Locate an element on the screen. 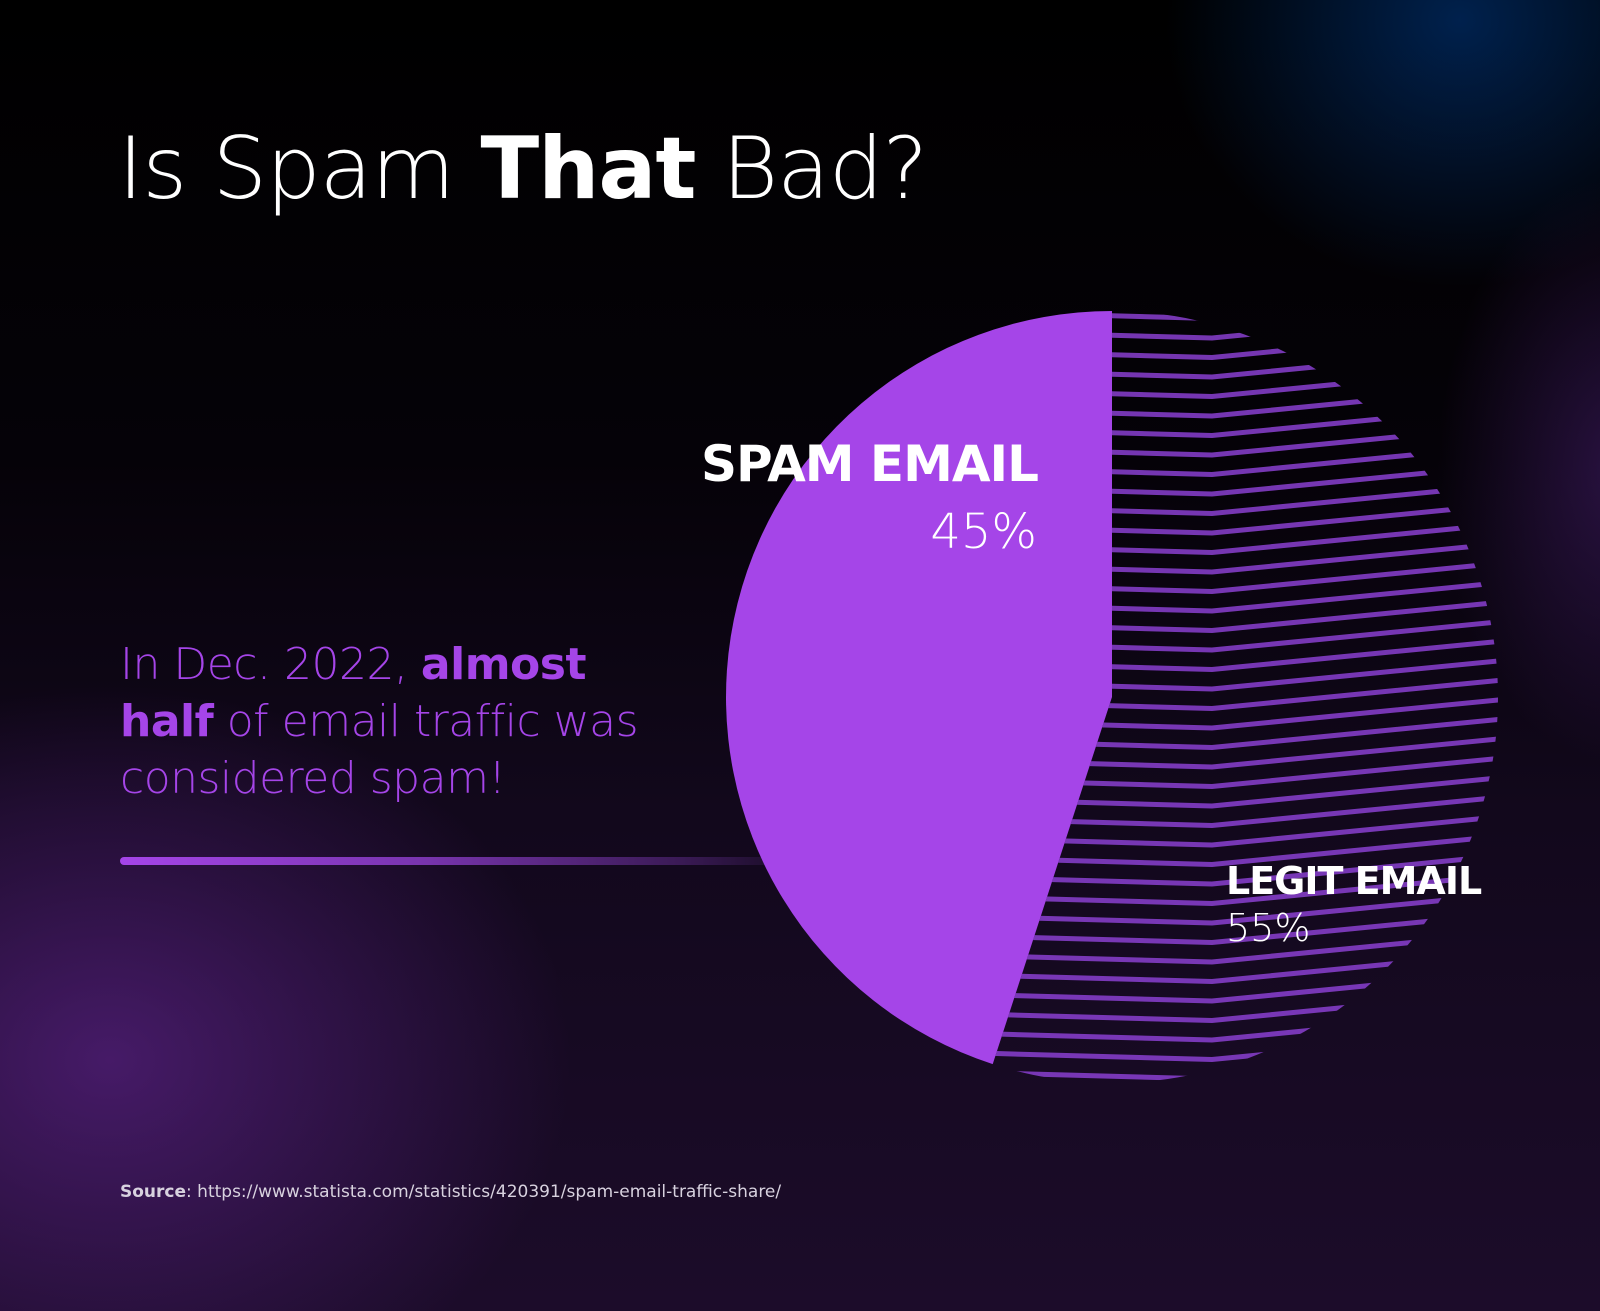 This screenshot has width=1600, height=1311. page-title: Is Spam That Bad? is located at coordinates (523, 169).